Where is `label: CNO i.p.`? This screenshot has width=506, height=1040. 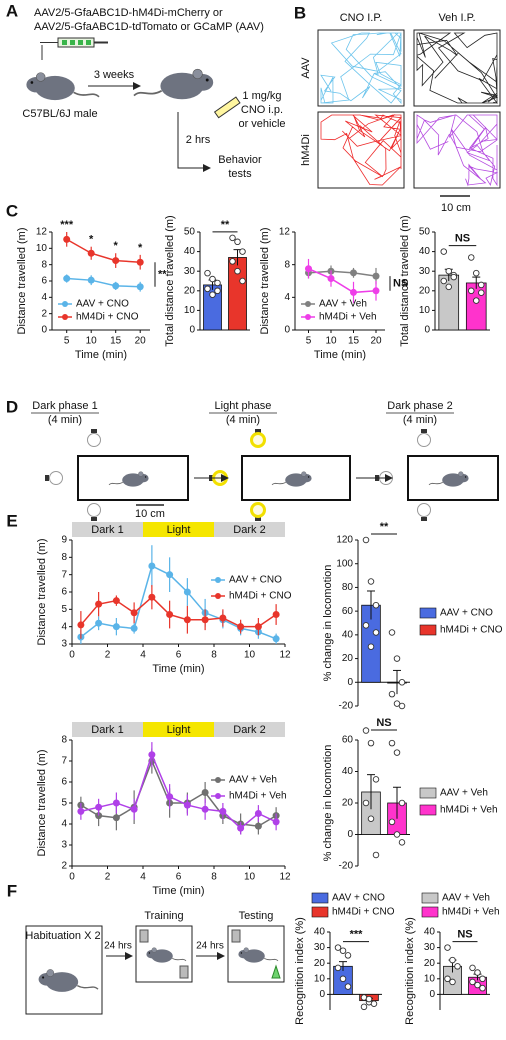
label: CNO i.p. is located at coordinates (262, 110).